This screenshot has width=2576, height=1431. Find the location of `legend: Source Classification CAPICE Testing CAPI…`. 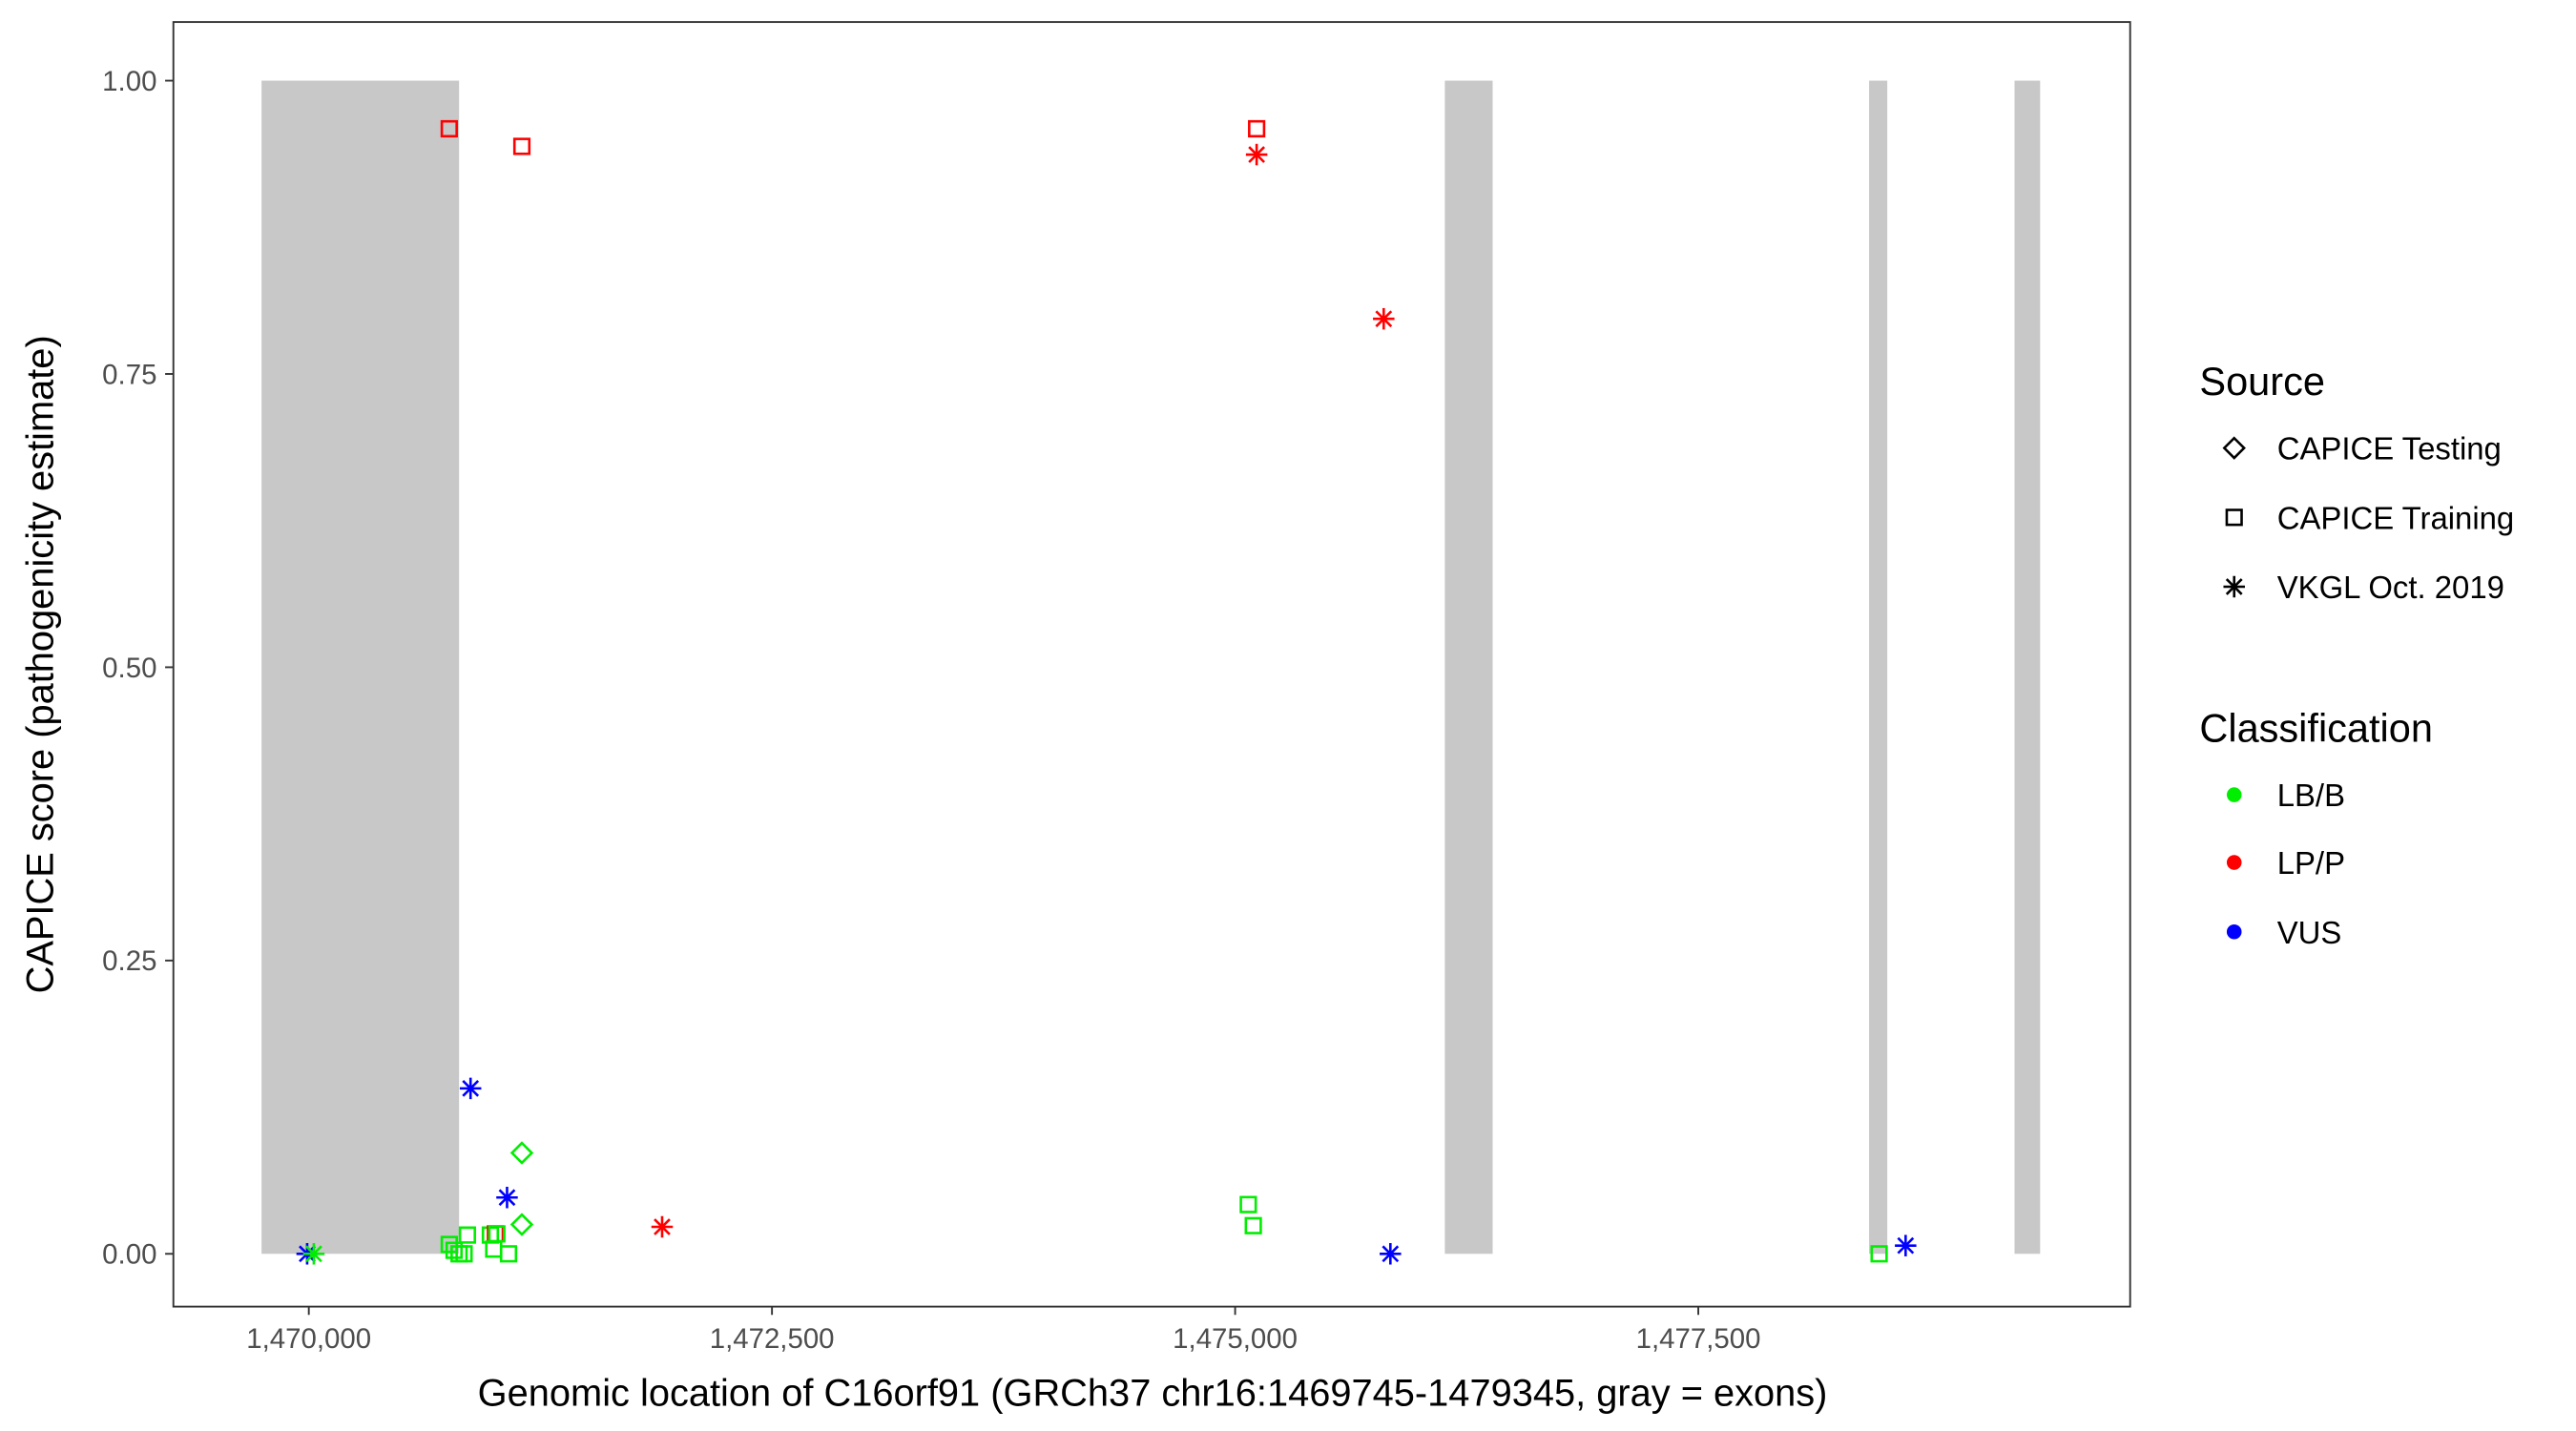

legend: Source Classification CAPICE Testing CAPI… is located at coordinates (2356, 654).